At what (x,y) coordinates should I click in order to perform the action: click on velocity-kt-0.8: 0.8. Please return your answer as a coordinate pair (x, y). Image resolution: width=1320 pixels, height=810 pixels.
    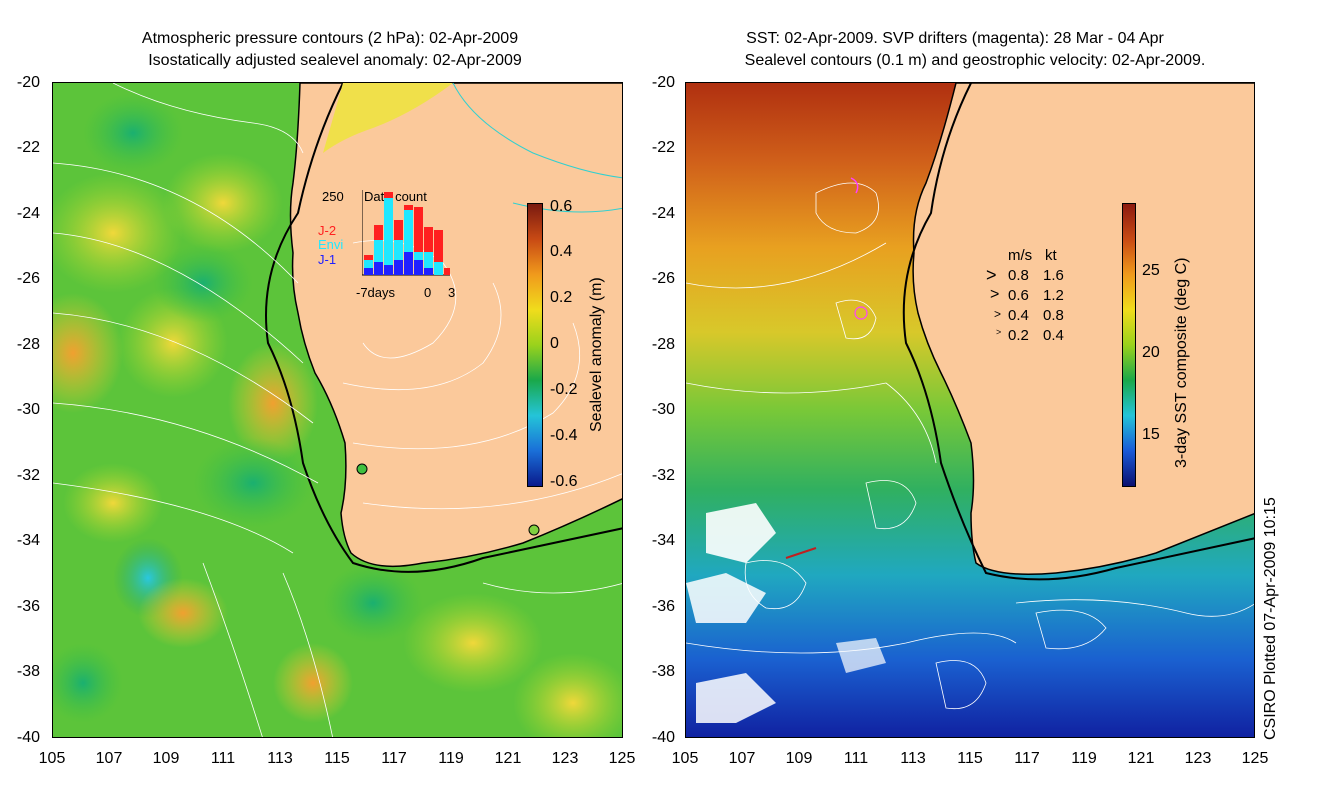
    Looking at the image, I should click on (1053, 315).